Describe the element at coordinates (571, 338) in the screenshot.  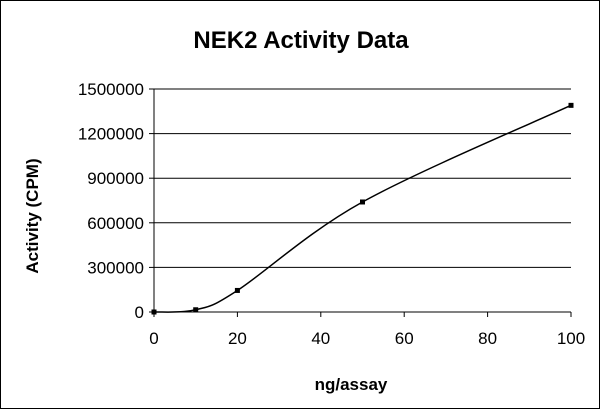
I see `x-tick-label: 100` at that location.